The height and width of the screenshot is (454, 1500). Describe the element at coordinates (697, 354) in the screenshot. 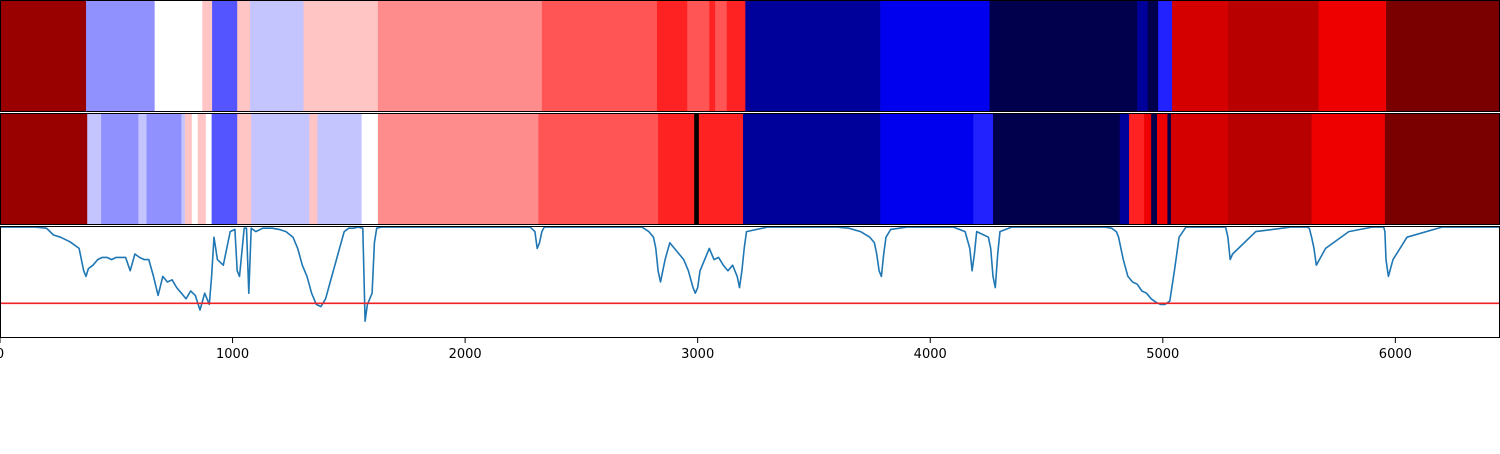

I see `x-tick-label: 3000` at that location.